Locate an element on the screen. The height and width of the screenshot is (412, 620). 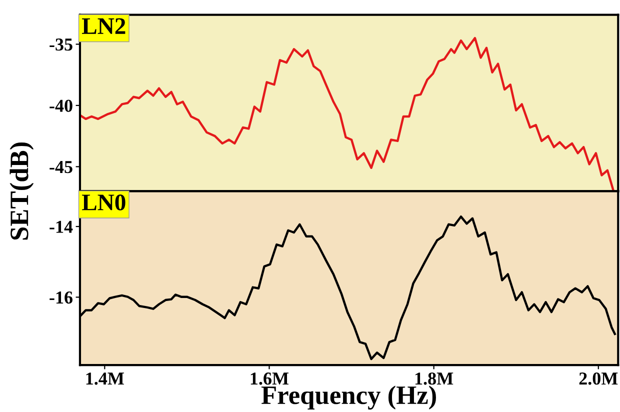
x-tick-label: 1.4M is located at coordinates (105, 378).